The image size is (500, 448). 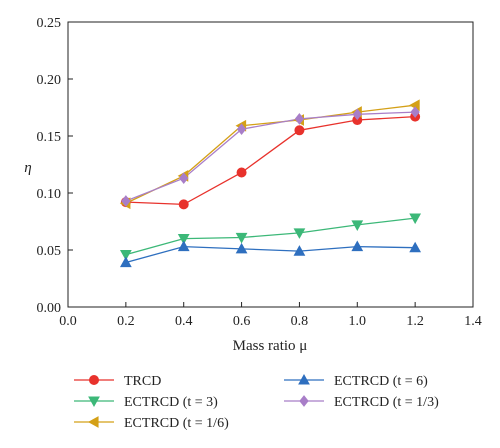 What do you see at coordinates (68, 321) in the screenshot?
I see `x-tick-label: 0.0` at bounding box center [68, 321].